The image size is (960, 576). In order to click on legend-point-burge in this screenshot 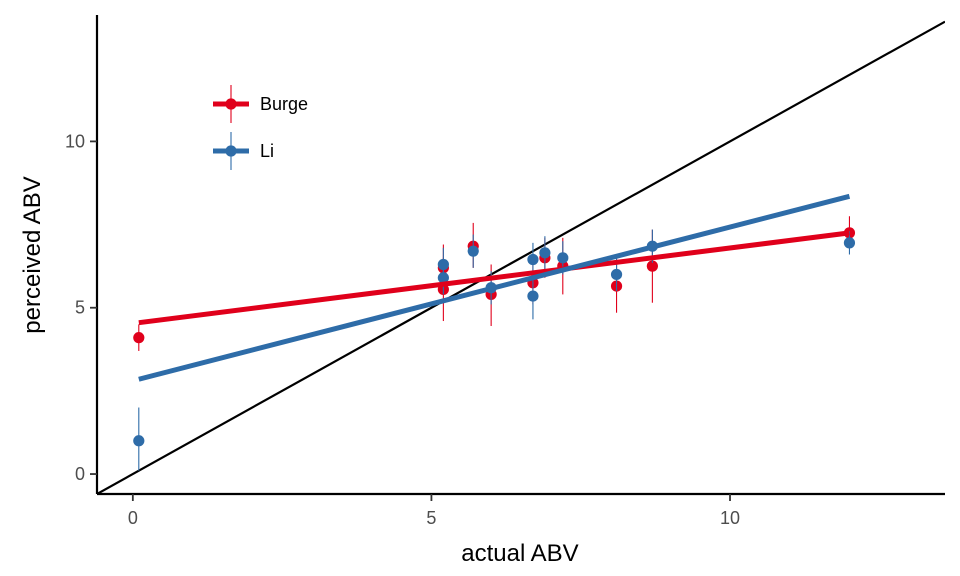, I will do `click(231, 104)`.